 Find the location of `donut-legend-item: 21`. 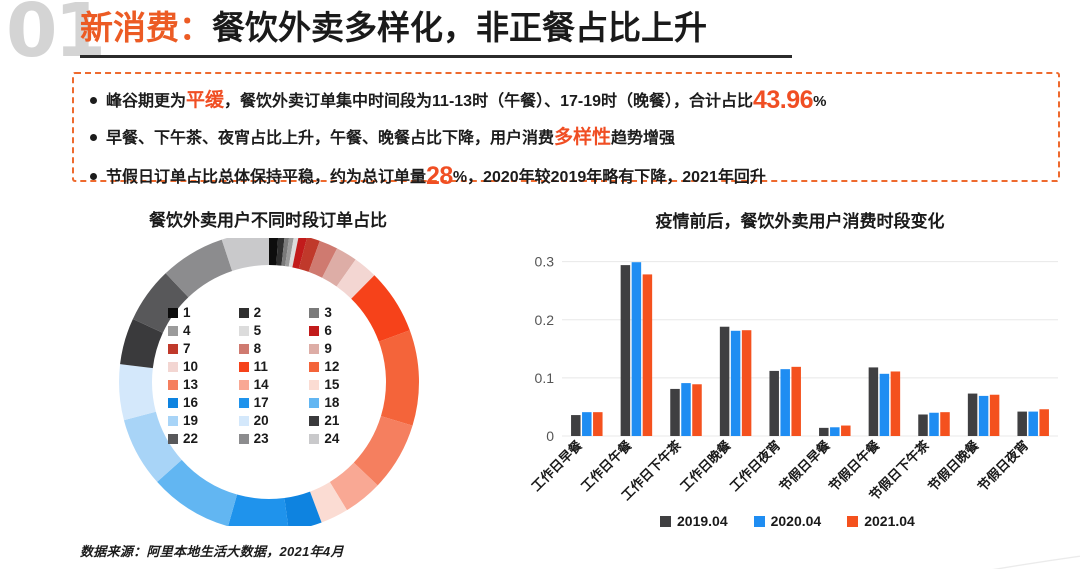

donut-legend-item: 21 is located at coordinates (342, 420).